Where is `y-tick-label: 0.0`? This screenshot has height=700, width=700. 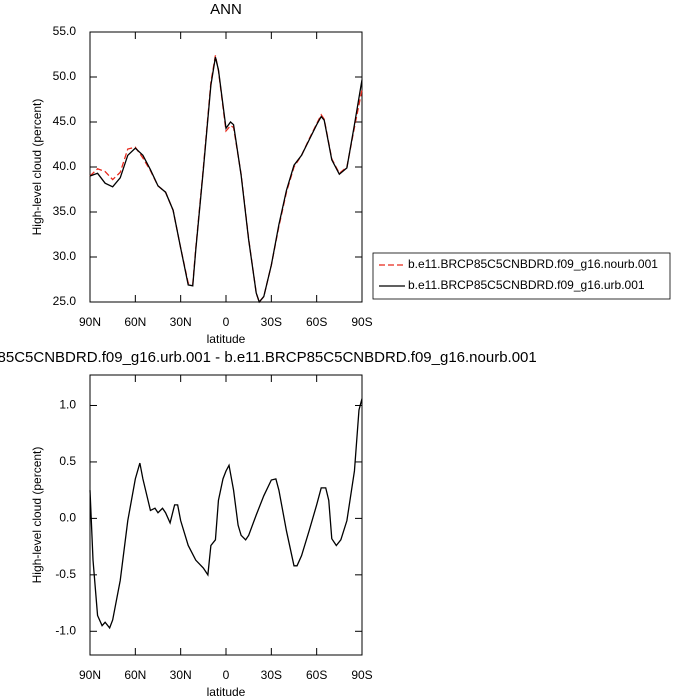
y-tick-label: 0.0 is located at coordinates (67, 518).